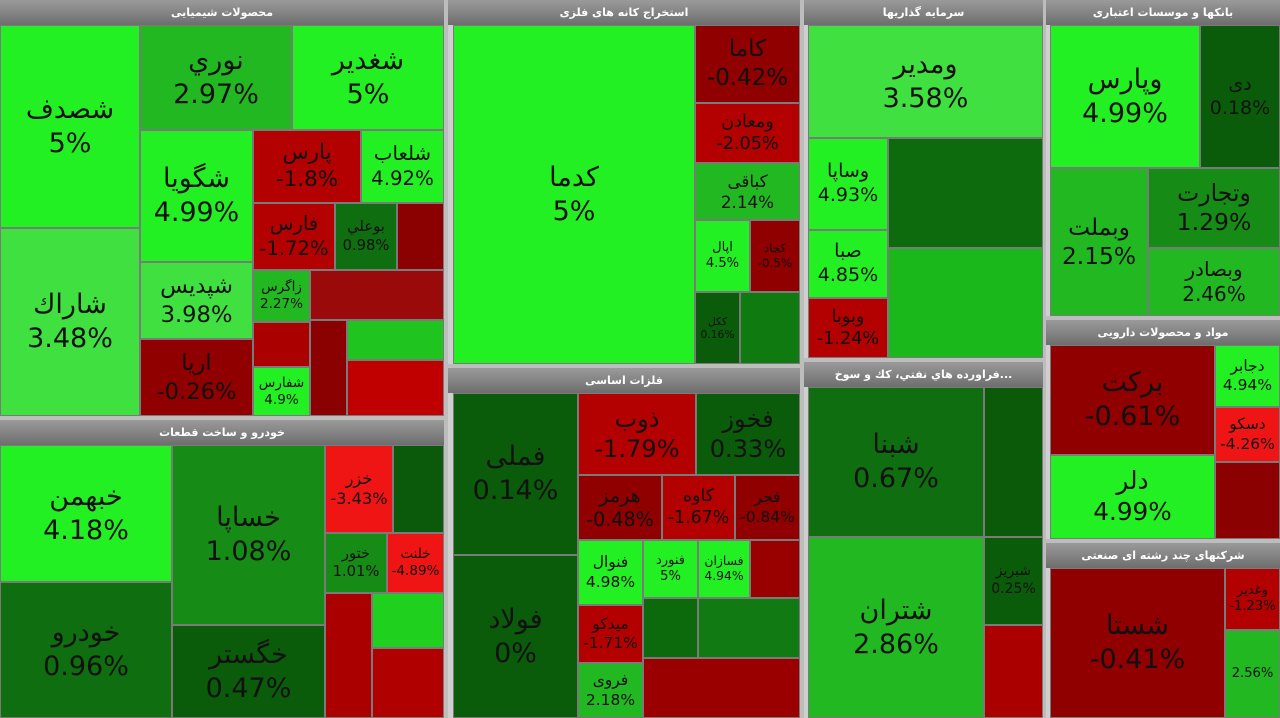 The width and height of the screenshot is (1280, 718). What do you see at coordinates (86, 513) in the screenshot?
I see `stock-tile: خبهمن 4.18%` at bounding box center [86, 513].